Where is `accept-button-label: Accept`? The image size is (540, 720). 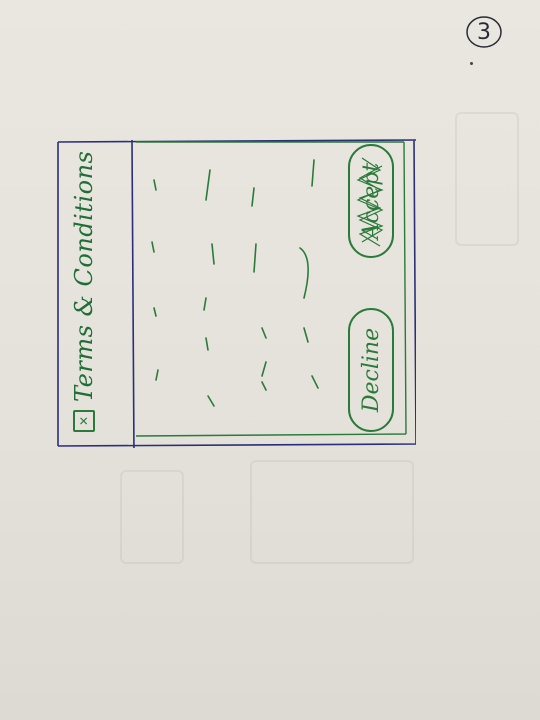
accept-button-label: Accept is located at coordinates (371, 201).